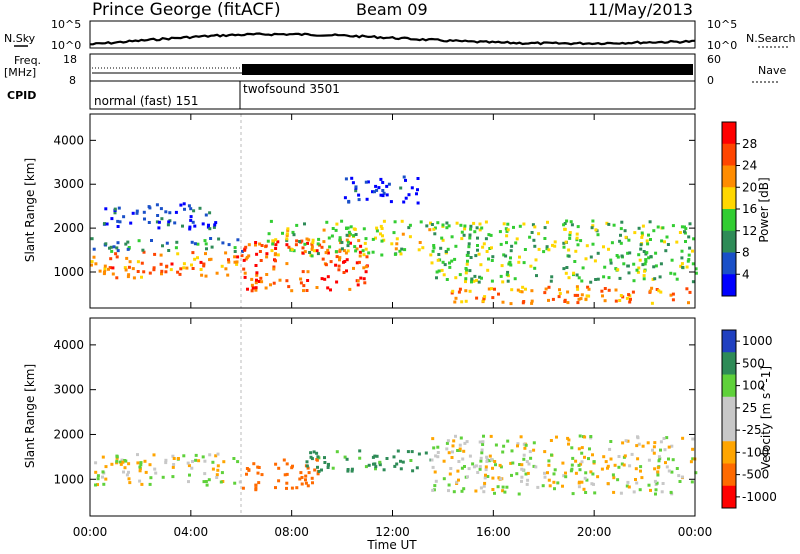 The width and height of the screenshot is (800, 554). I want to click on nave-tick-bottom: 0, so click(710, 80).